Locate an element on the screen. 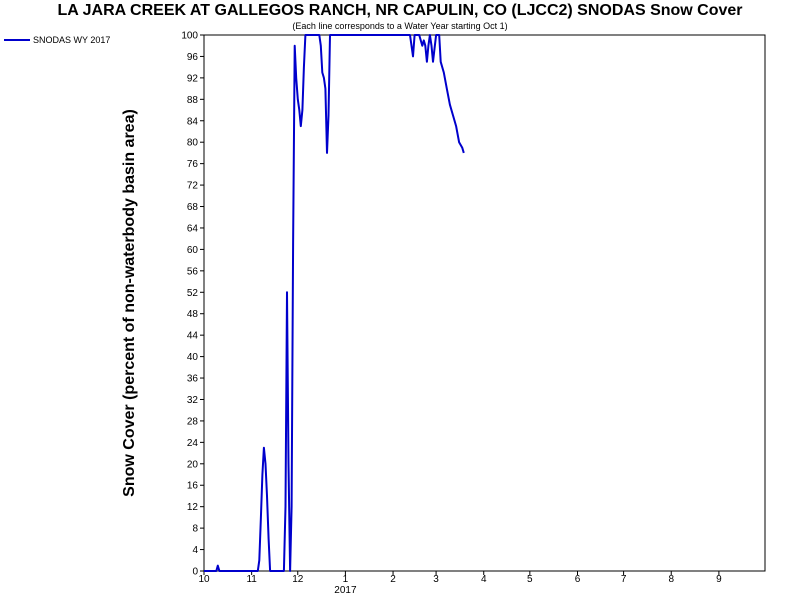 The height and width of the screenshot is (600, 800). y-tick-label: 24 is located at coordinates (193, 443).